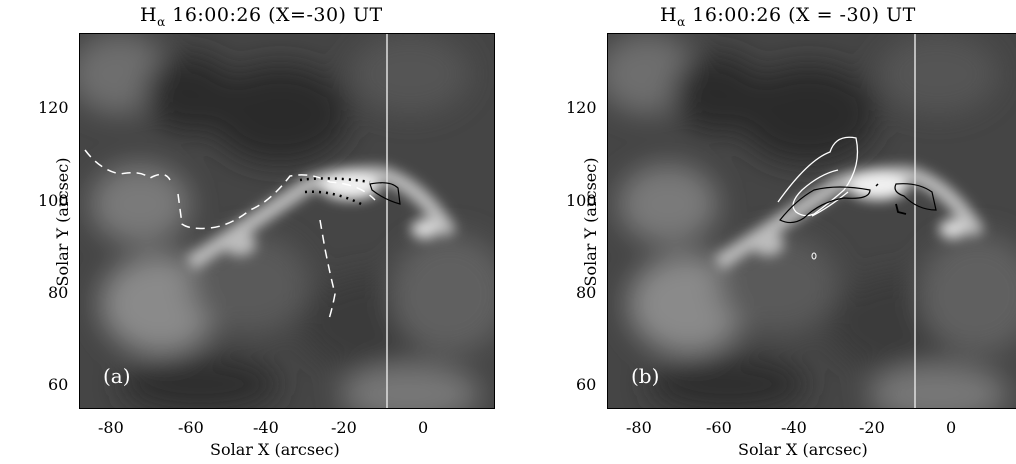 The image size is (1016, 464). What do you see at coordinates (274, 15) in the screenshot?
I see `title-rest: 16:00:26 (X=-30) UT` at bounding box center [274, 15].